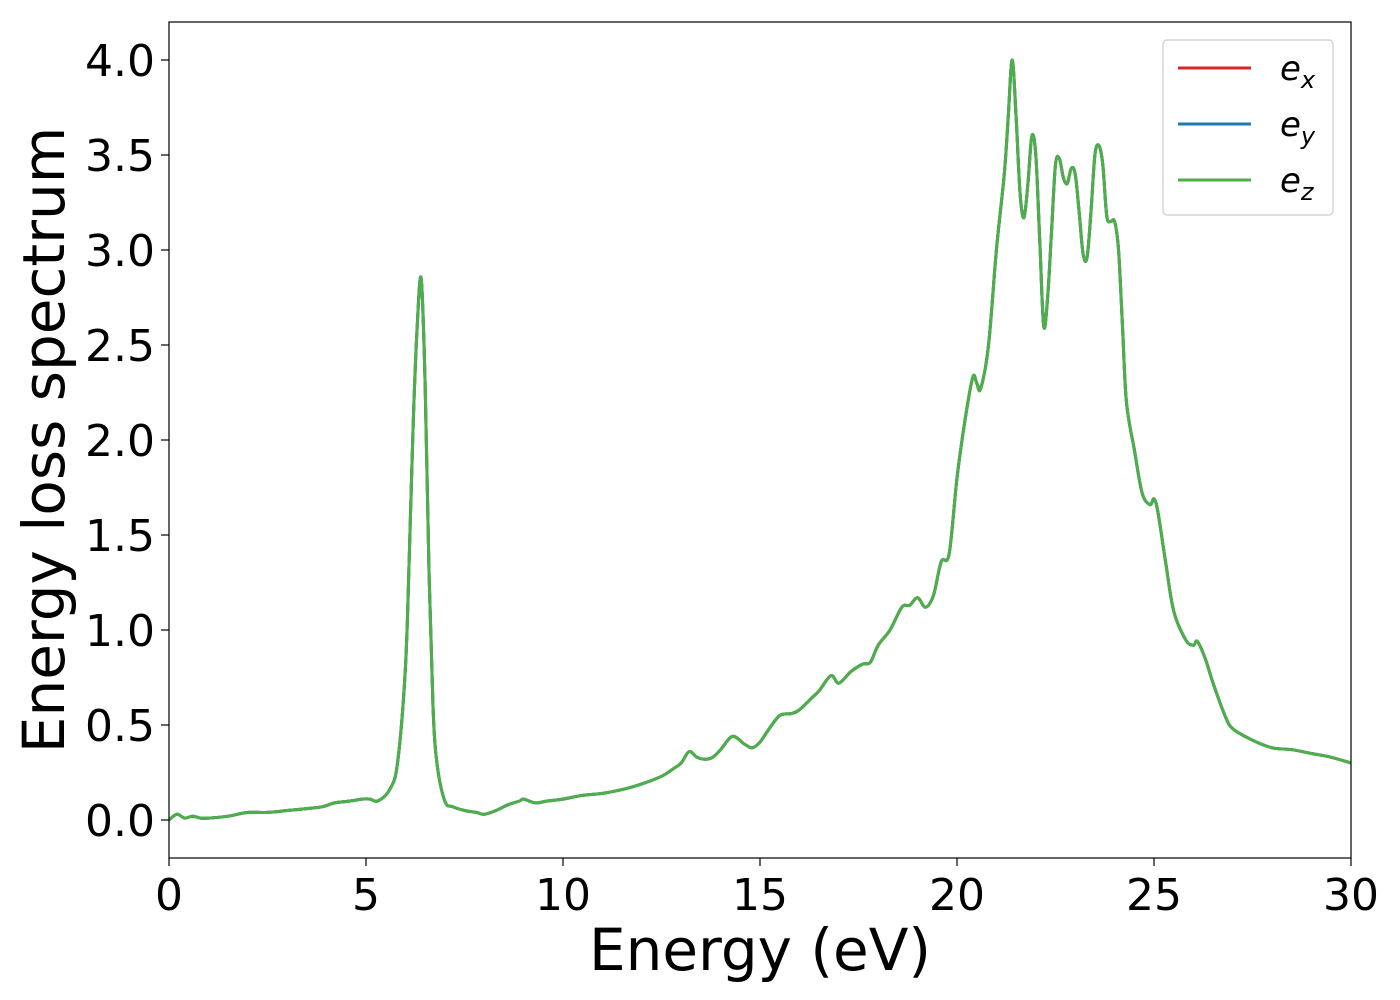 The height and width of the screenshot is (1000, 1400). I want to click on legend-label-e_y: ey, so click(1298, 127).